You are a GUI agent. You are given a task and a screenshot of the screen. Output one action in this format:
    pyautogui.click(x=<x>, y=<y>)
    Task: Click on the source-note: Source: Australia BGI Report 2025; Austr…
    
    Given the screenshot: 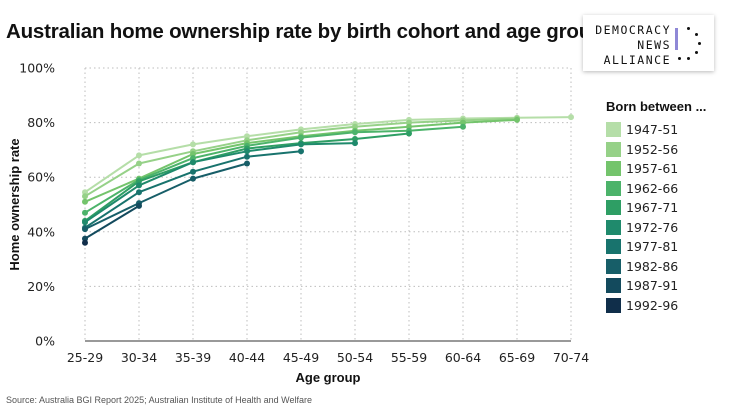 What is the action you would take?
    pyautogui.click(x=159, y=400)
    